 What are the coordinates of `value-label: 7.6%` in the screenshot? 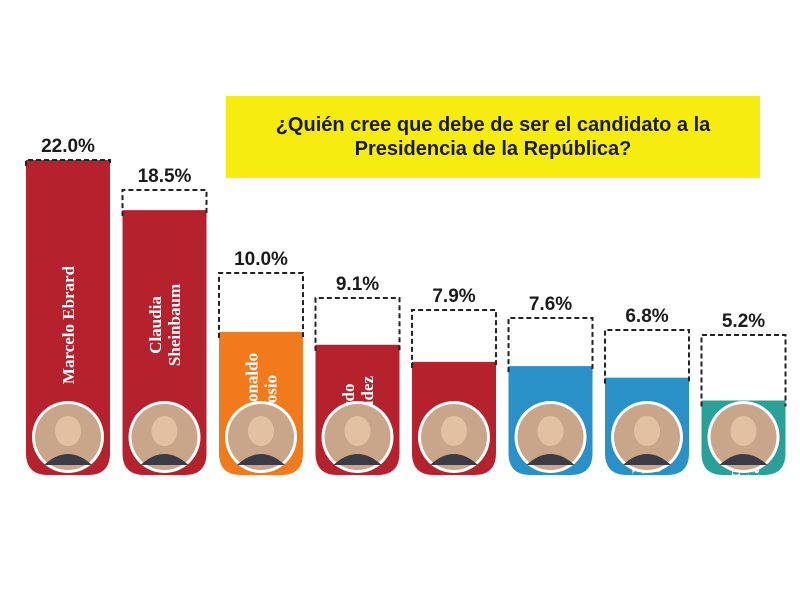 It's located at (550, 304).